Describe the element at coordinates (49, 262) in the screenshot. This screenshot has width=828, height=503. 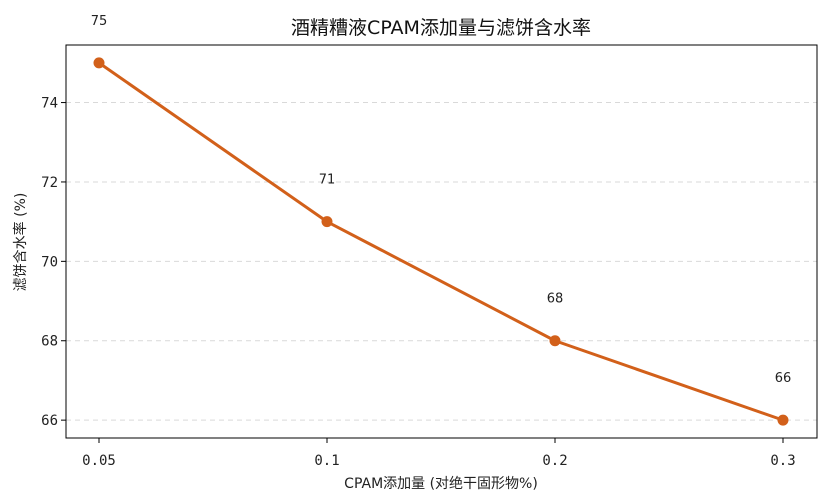
I see `y-tick-label: 70` at that location.